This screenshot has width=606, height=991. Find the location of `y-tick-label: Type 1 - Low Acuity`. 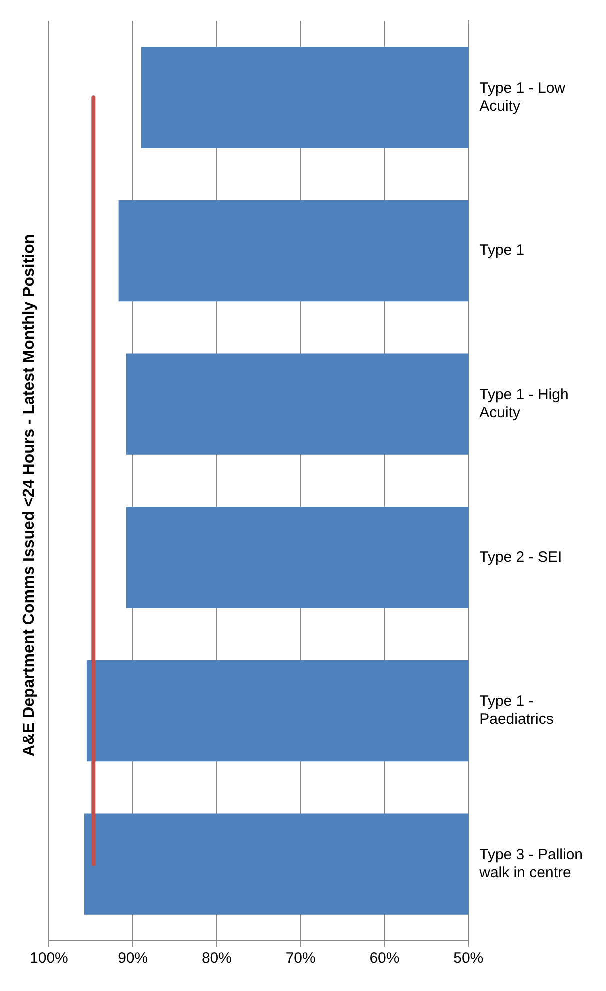

y-tick-label: Type 1 - Low Acuity is located at coordinates (523, 97).